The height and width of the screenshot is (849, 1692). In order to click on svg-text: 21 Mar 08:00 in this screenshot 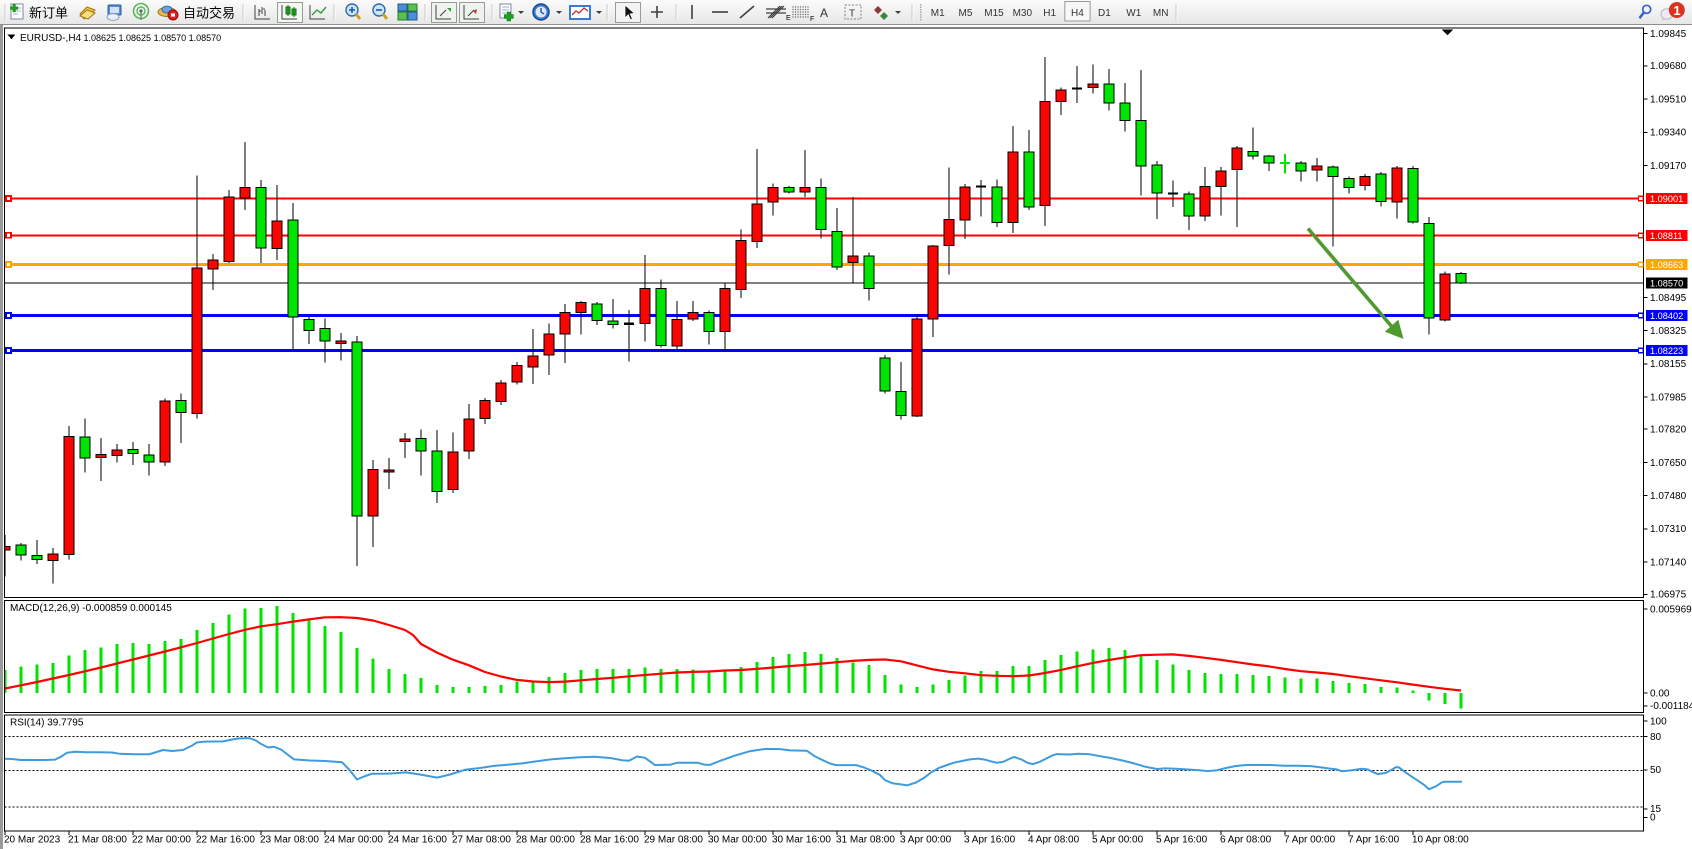, I will do `click(97, 840)`.